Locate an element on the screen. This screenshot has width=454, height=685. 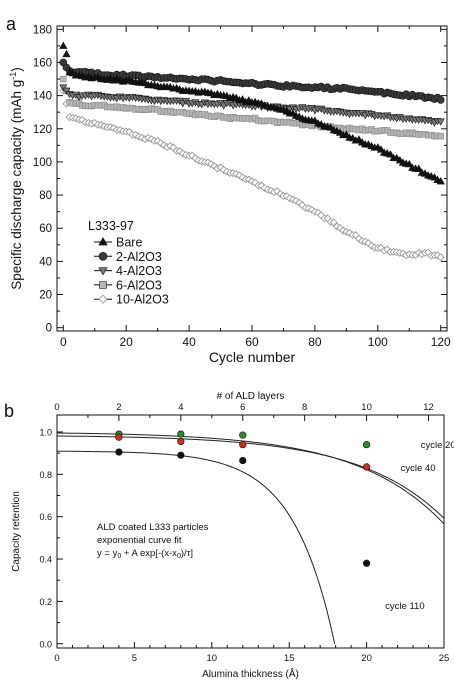
legend-marker-6-Al2O3 is located at coordinates (103, 285).